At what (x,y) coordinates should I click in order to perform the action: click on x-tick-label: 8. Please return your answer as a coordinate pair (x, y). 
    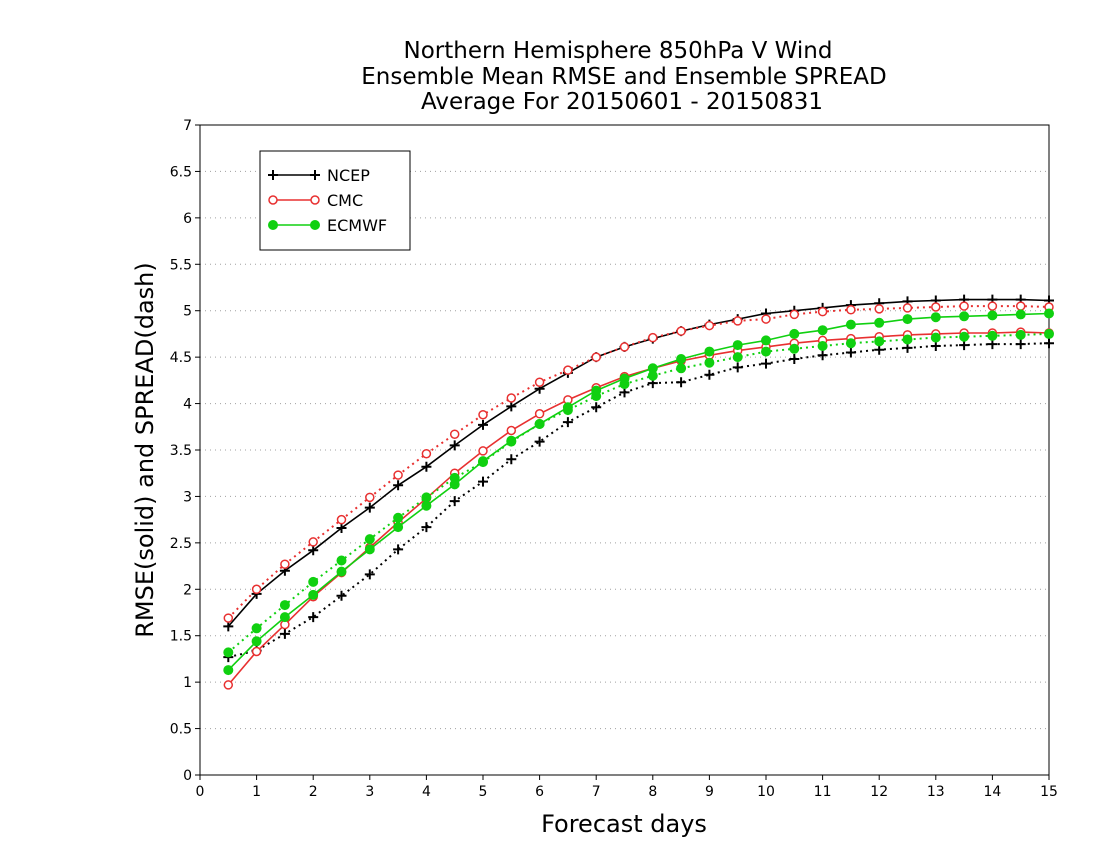
    Looking at the image, I should click on (652, 792).